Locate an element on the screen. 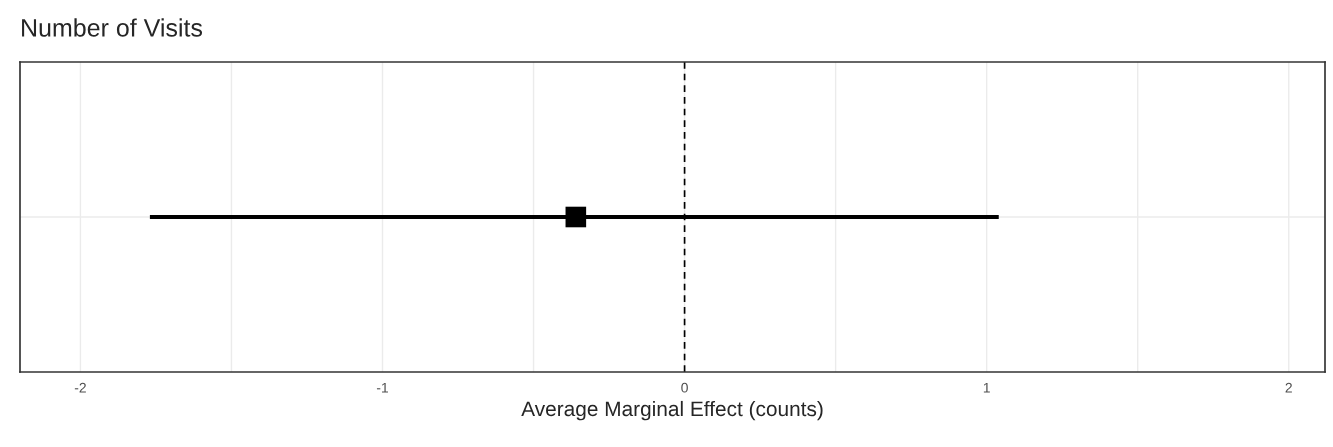  x-axis-title: Average Marginal Effect (counts) is located at coordinates (672, 410).